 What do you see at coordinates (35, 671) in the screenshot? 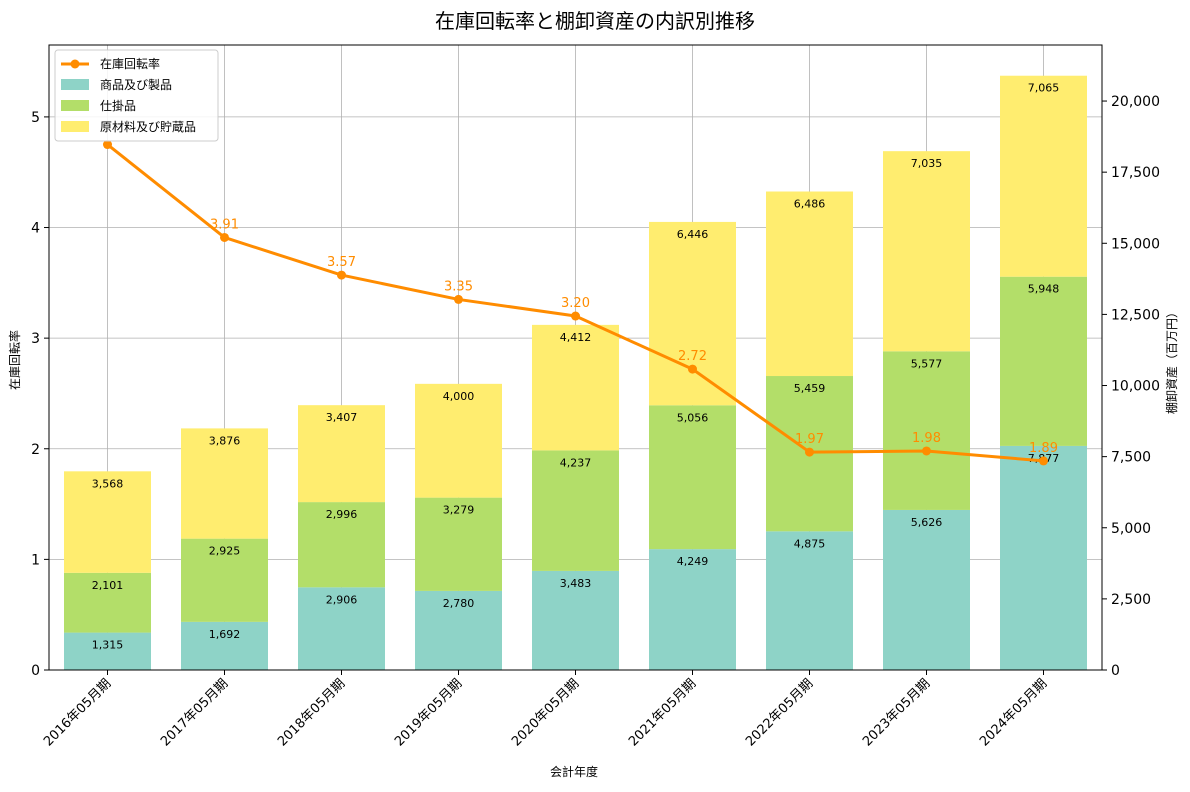
I see `y-left-tick-label: 0` at bounding box center [35, 671].